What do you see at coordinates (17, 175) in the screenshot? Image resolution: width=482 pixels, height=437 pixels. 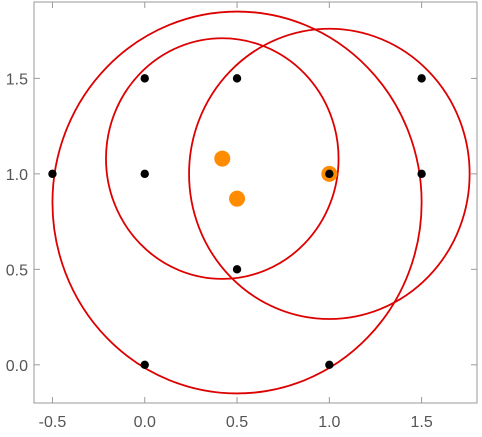 I see `y-tick-label: 1.0` at bounding box center [17, 175].